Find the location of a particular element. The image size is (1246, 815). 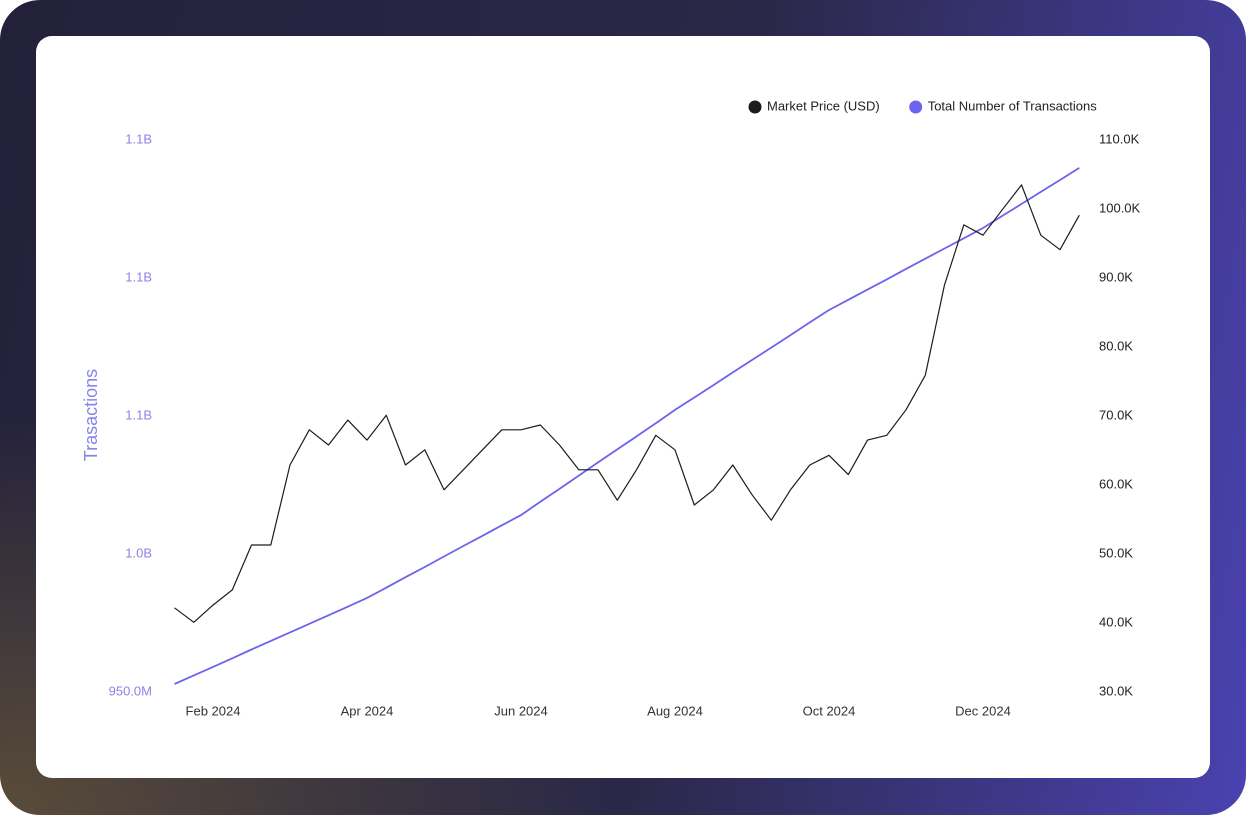

y-tick-label: 950.0M is located at coordinates (130, 690).